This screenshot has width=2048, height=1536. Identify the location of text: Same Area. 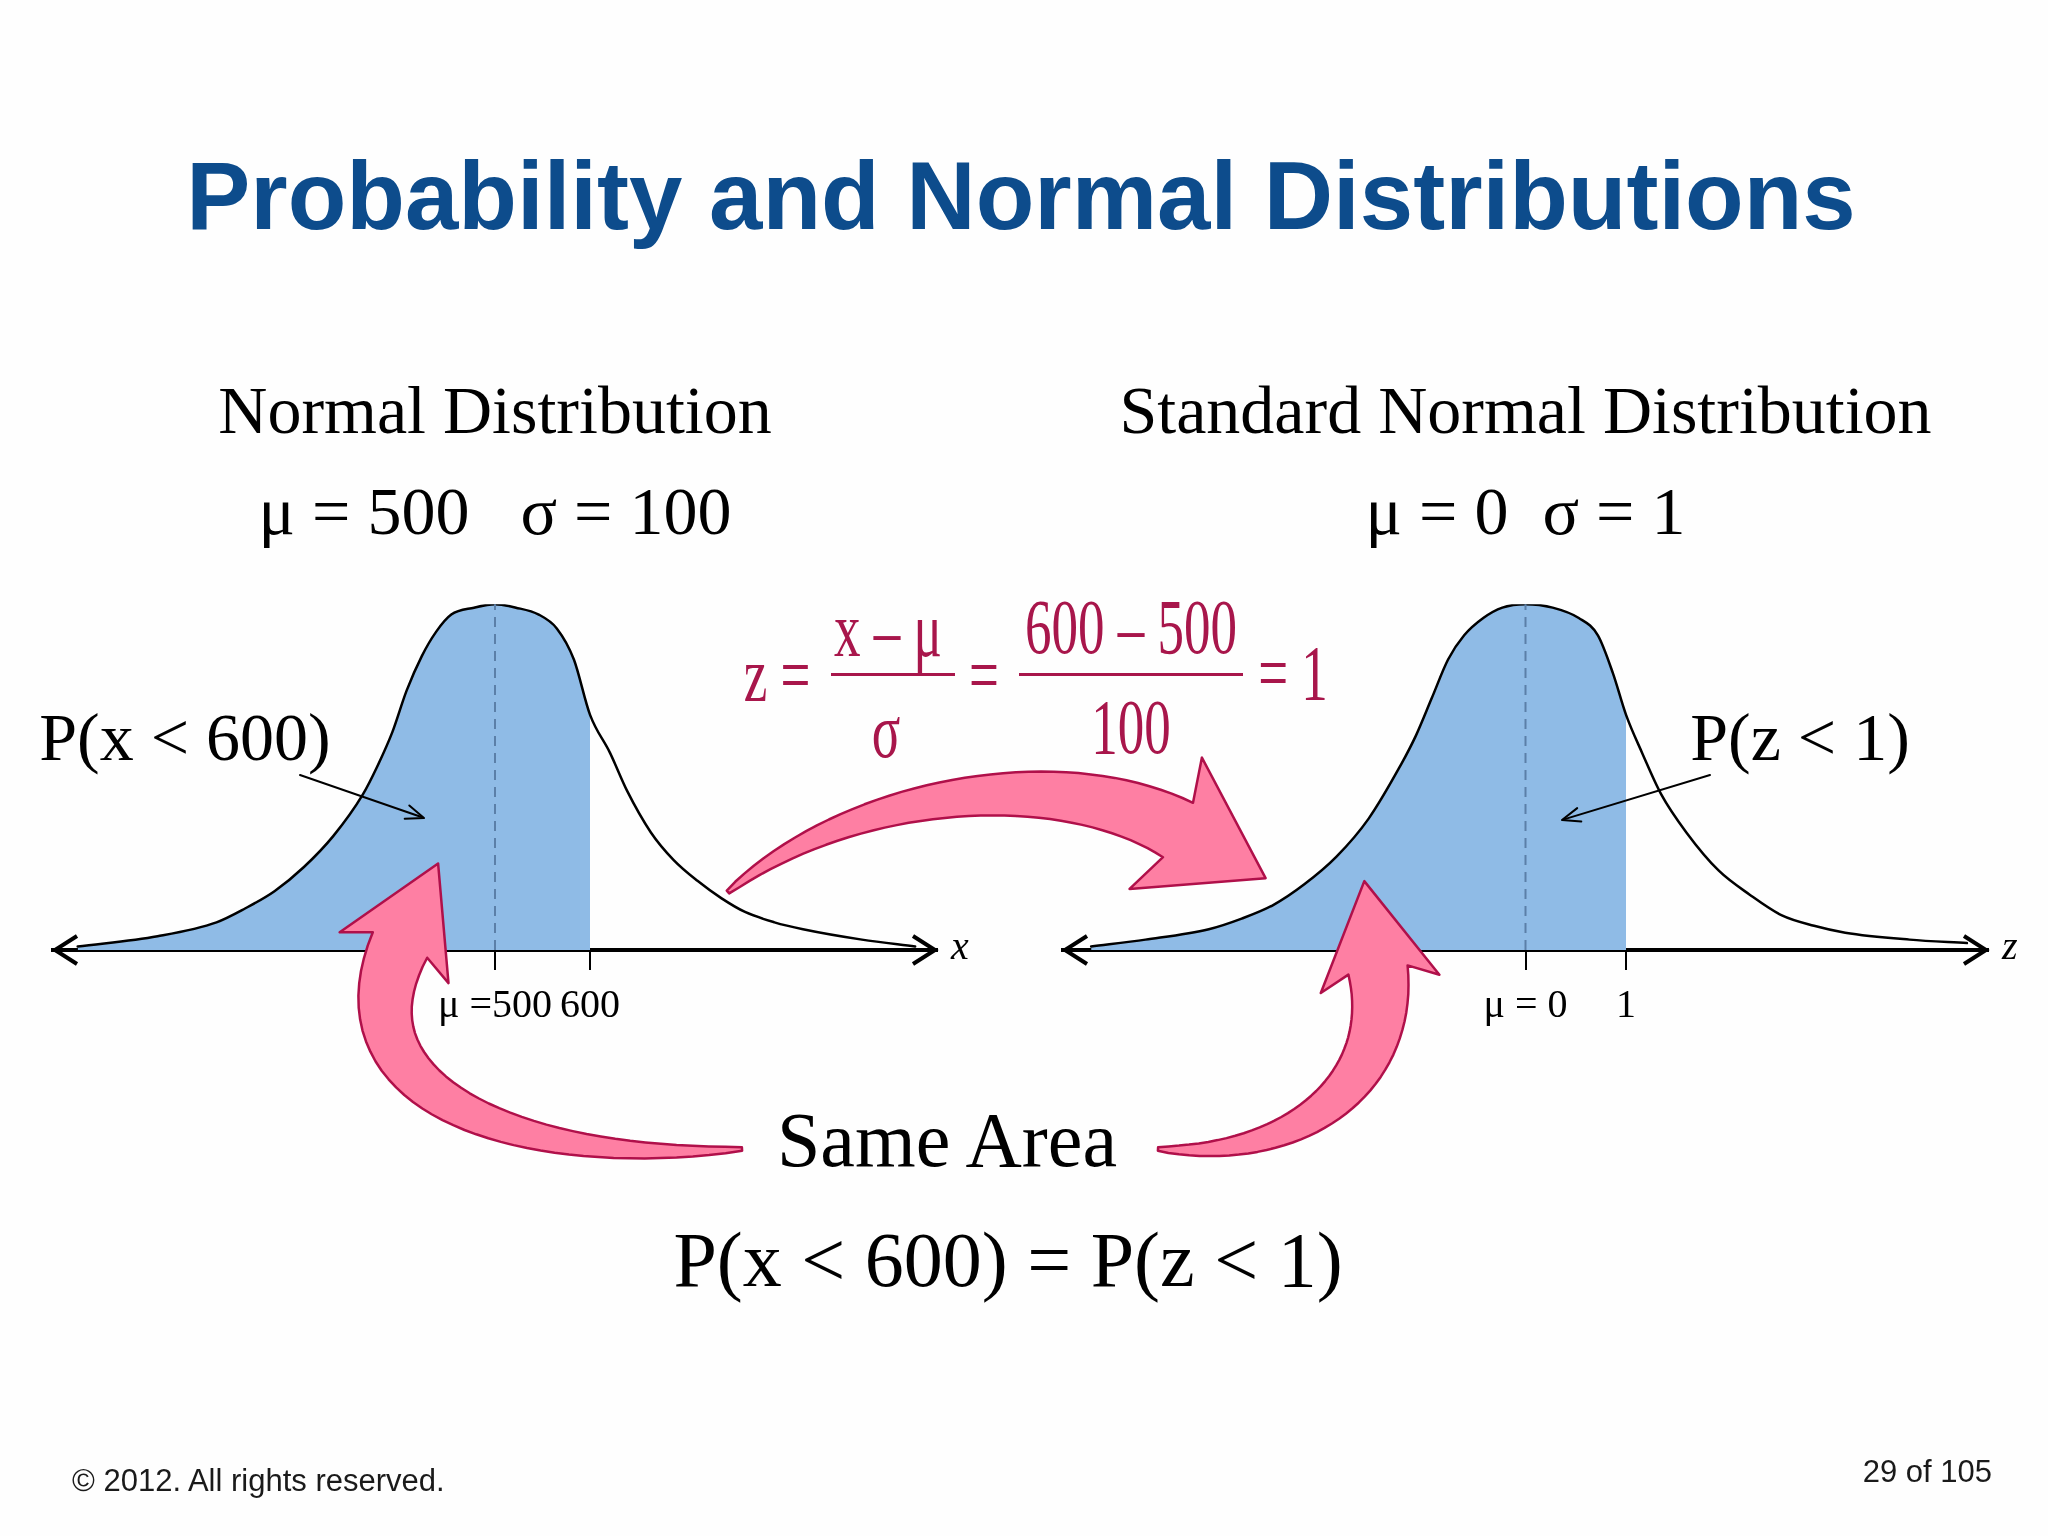
(947, 1139).